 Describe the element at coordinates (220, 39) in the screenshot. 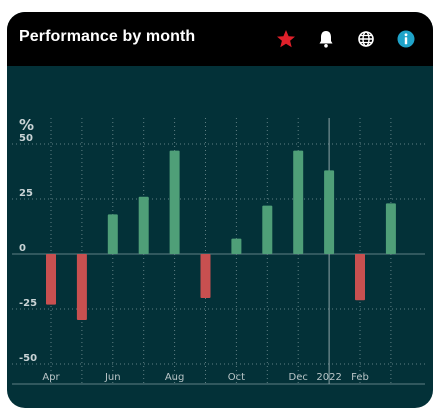

I see `card-header: Performance by month` at that location.